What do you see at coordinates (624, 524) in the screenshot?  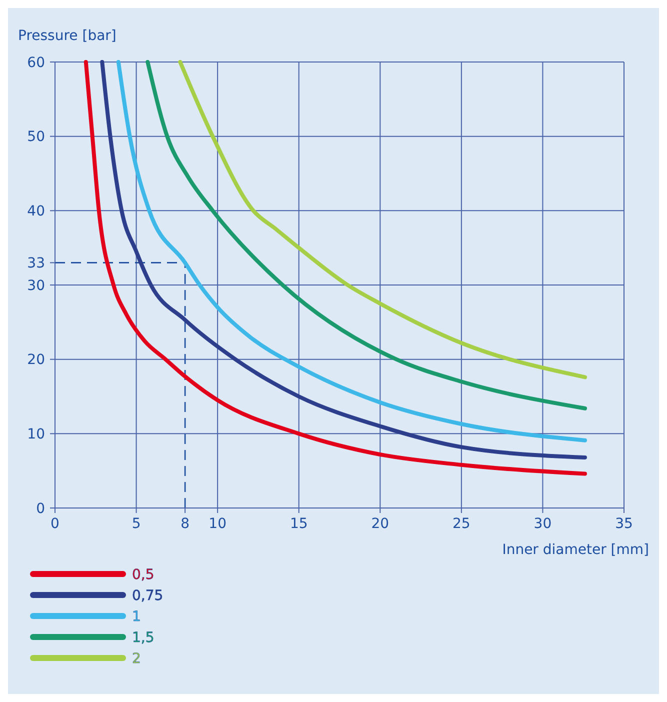 I see `x-tick-label: 35` at bounding box center [624, 524].